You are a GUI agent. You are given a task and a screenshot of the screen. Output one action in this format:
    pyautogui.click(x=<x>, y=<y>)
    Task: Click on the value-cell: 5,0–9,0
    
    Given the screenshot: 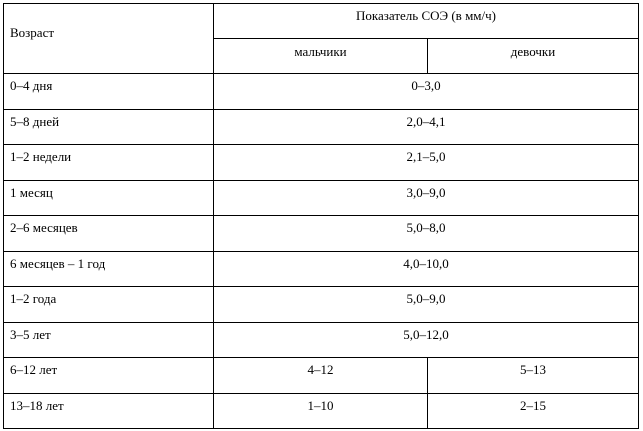 What is the action you would take?
    pyautogui.click(x=426, y=304)
    